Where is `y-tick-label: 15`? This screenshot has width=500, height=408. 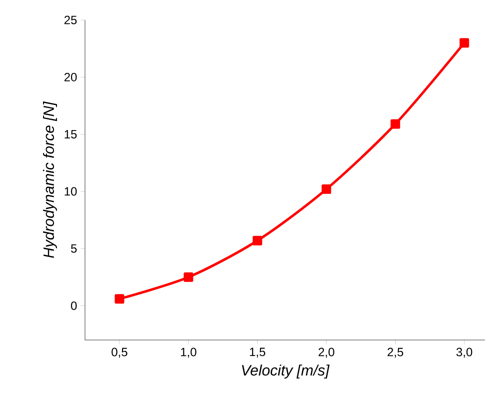
y-tick-label: 15 is located at coordinates (70, 134).